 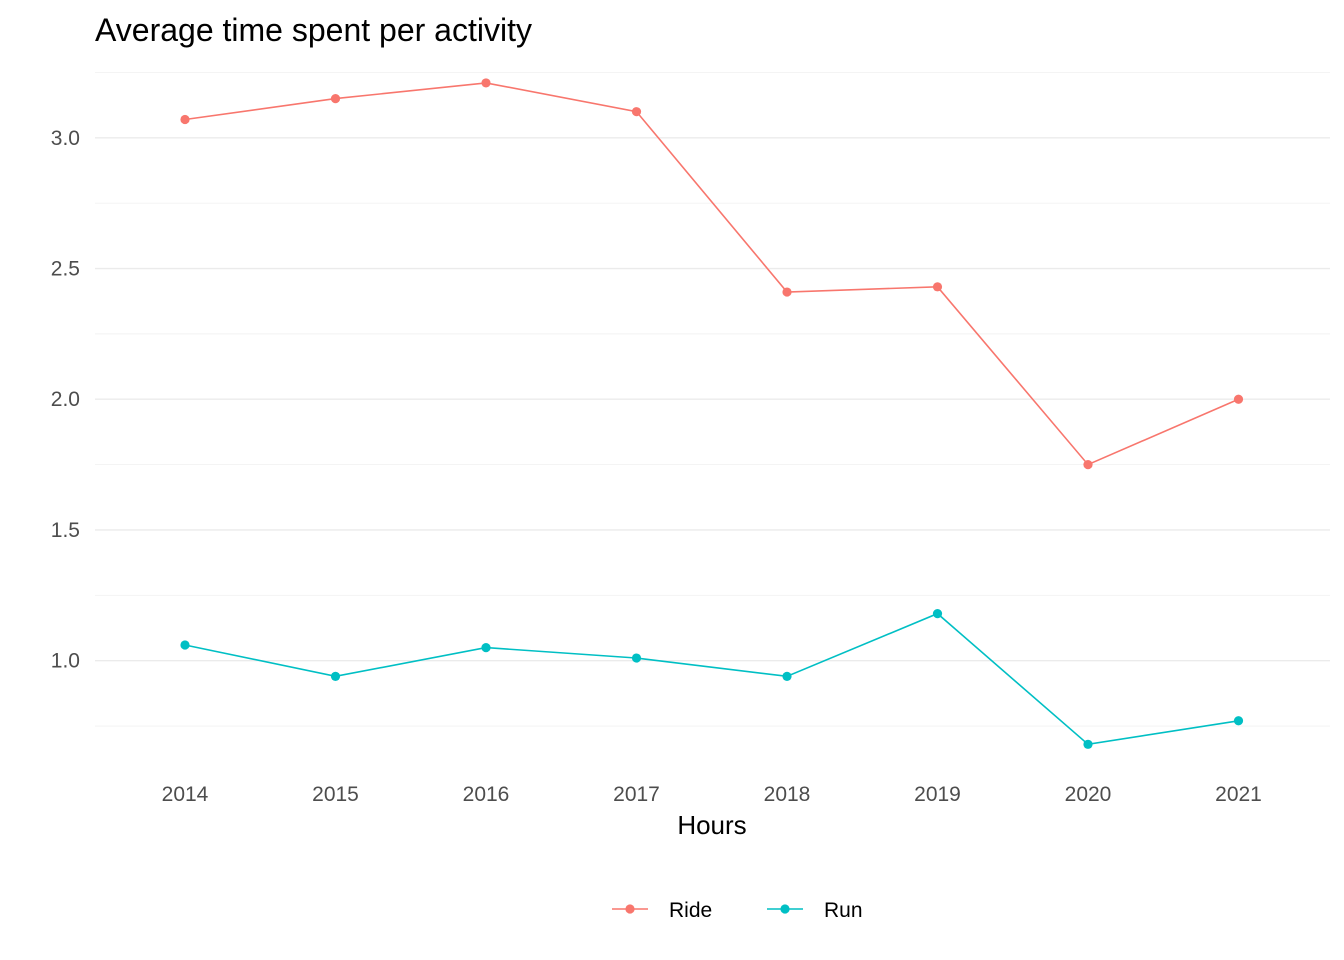 I want to click on legend-label: Run, so click(x=843, y=910).